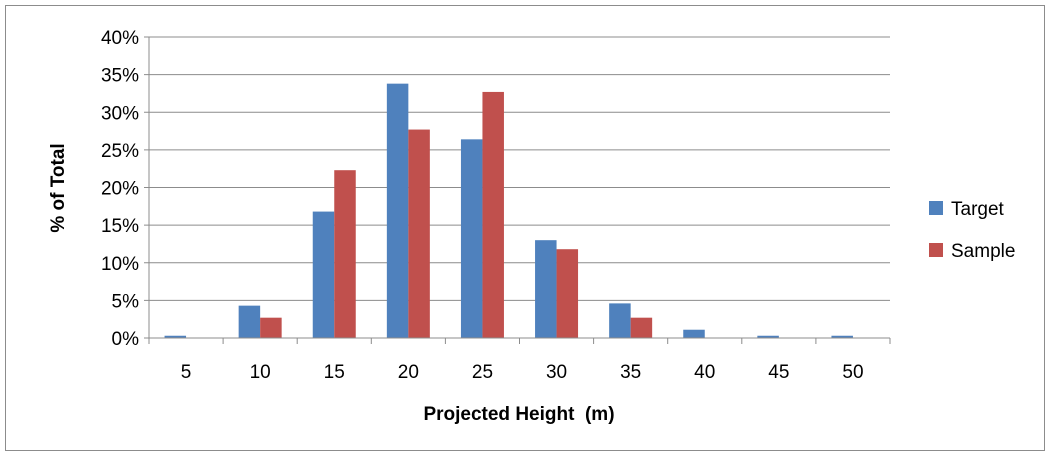  What do you see at coordinates (334, 372) in the screenshot?
I see `x-tick-label: 15` at bounding box center [334, 372].